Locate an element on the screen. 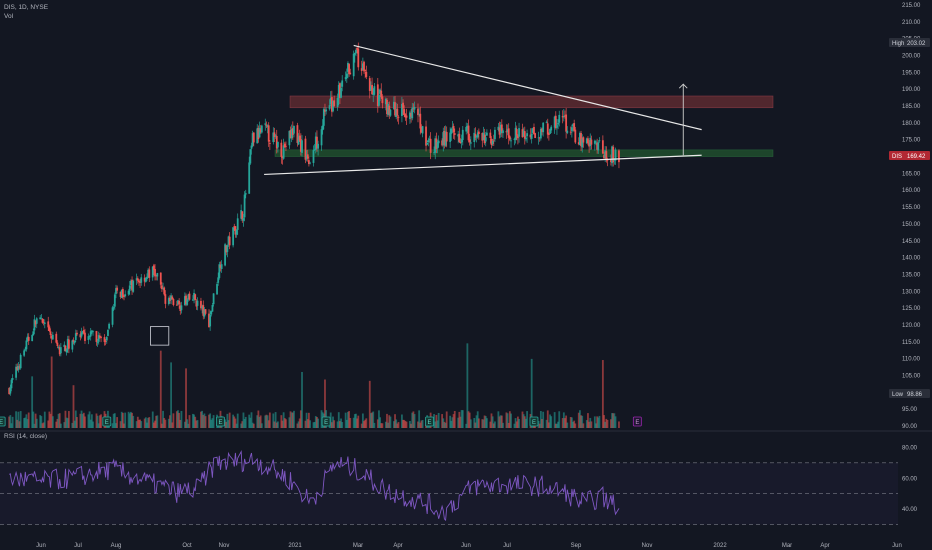 The image size is (932, 550). price-tick-label: 90.00 is located at coordinates (910, 427).